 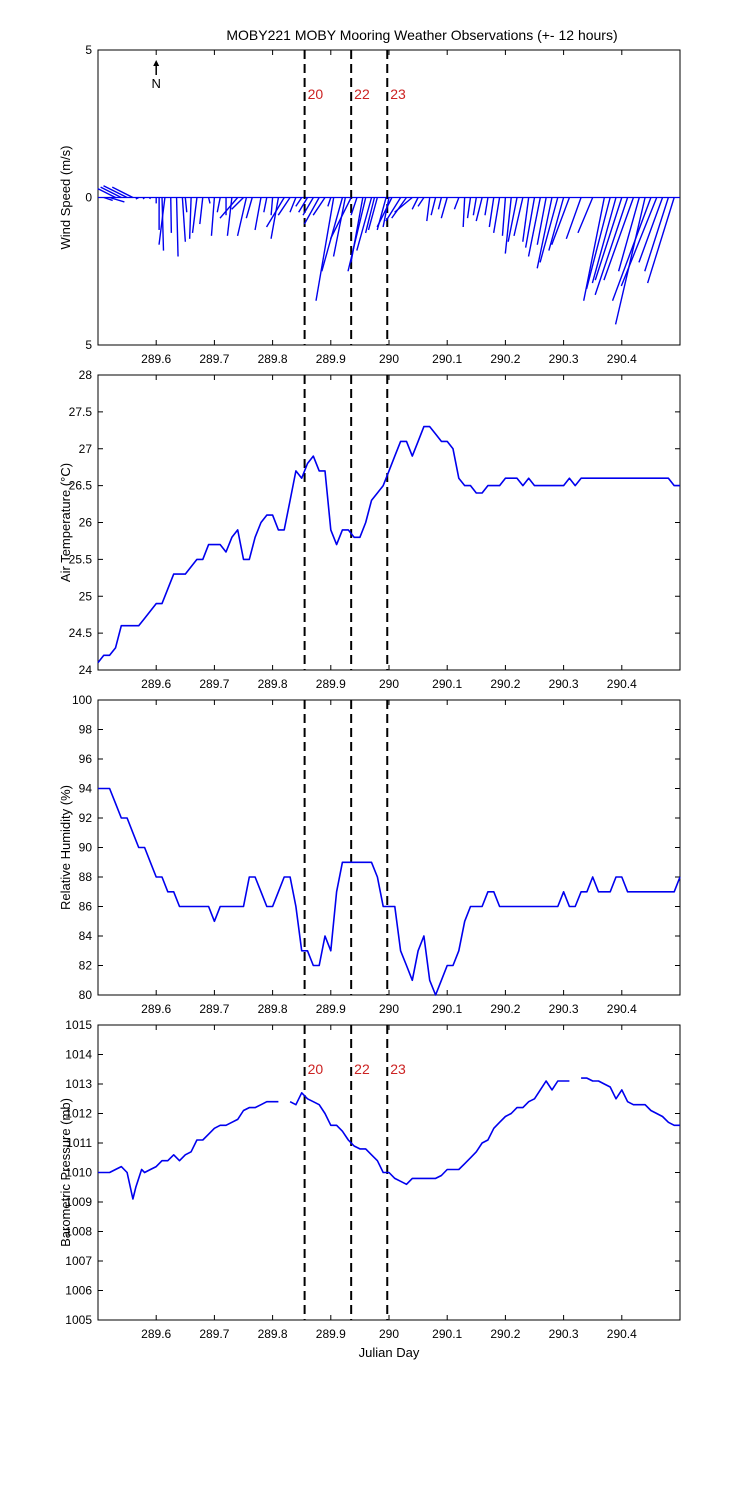 I want to click on y-tick-label: 24, so click(x=86, y=670).